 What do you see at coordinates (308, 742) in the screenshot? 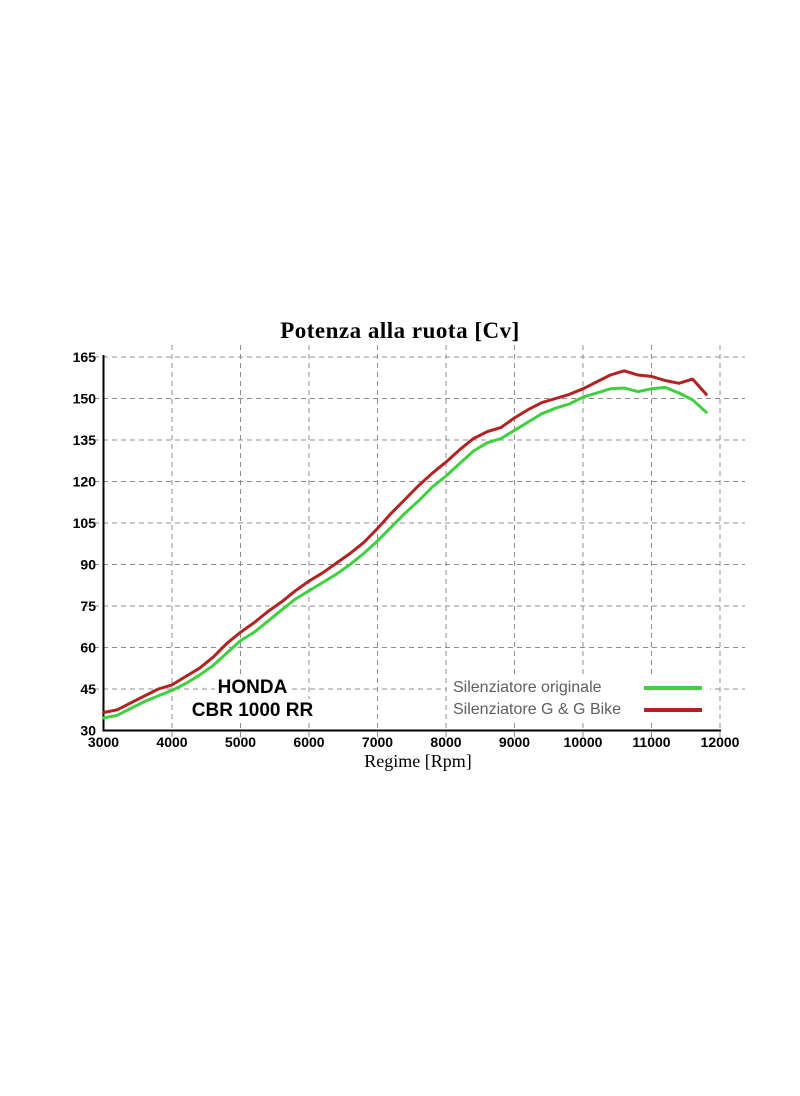
I see `x-tick-label: 6000` at bounding box center [308, 742].